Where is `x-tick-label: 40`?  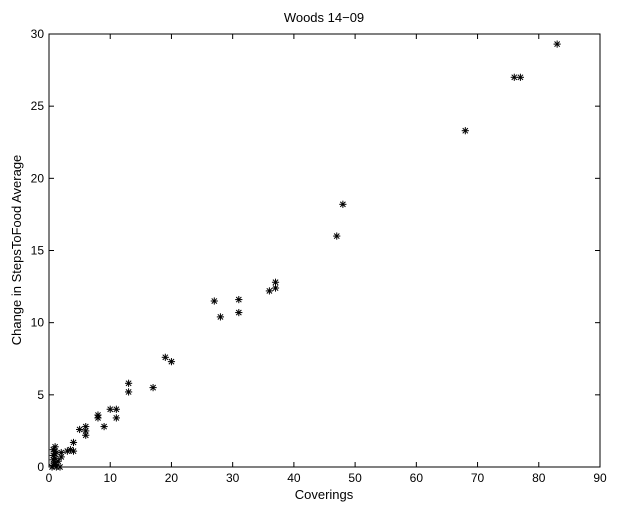 x-tick-label: 40 is located at coordinates (294, 478).